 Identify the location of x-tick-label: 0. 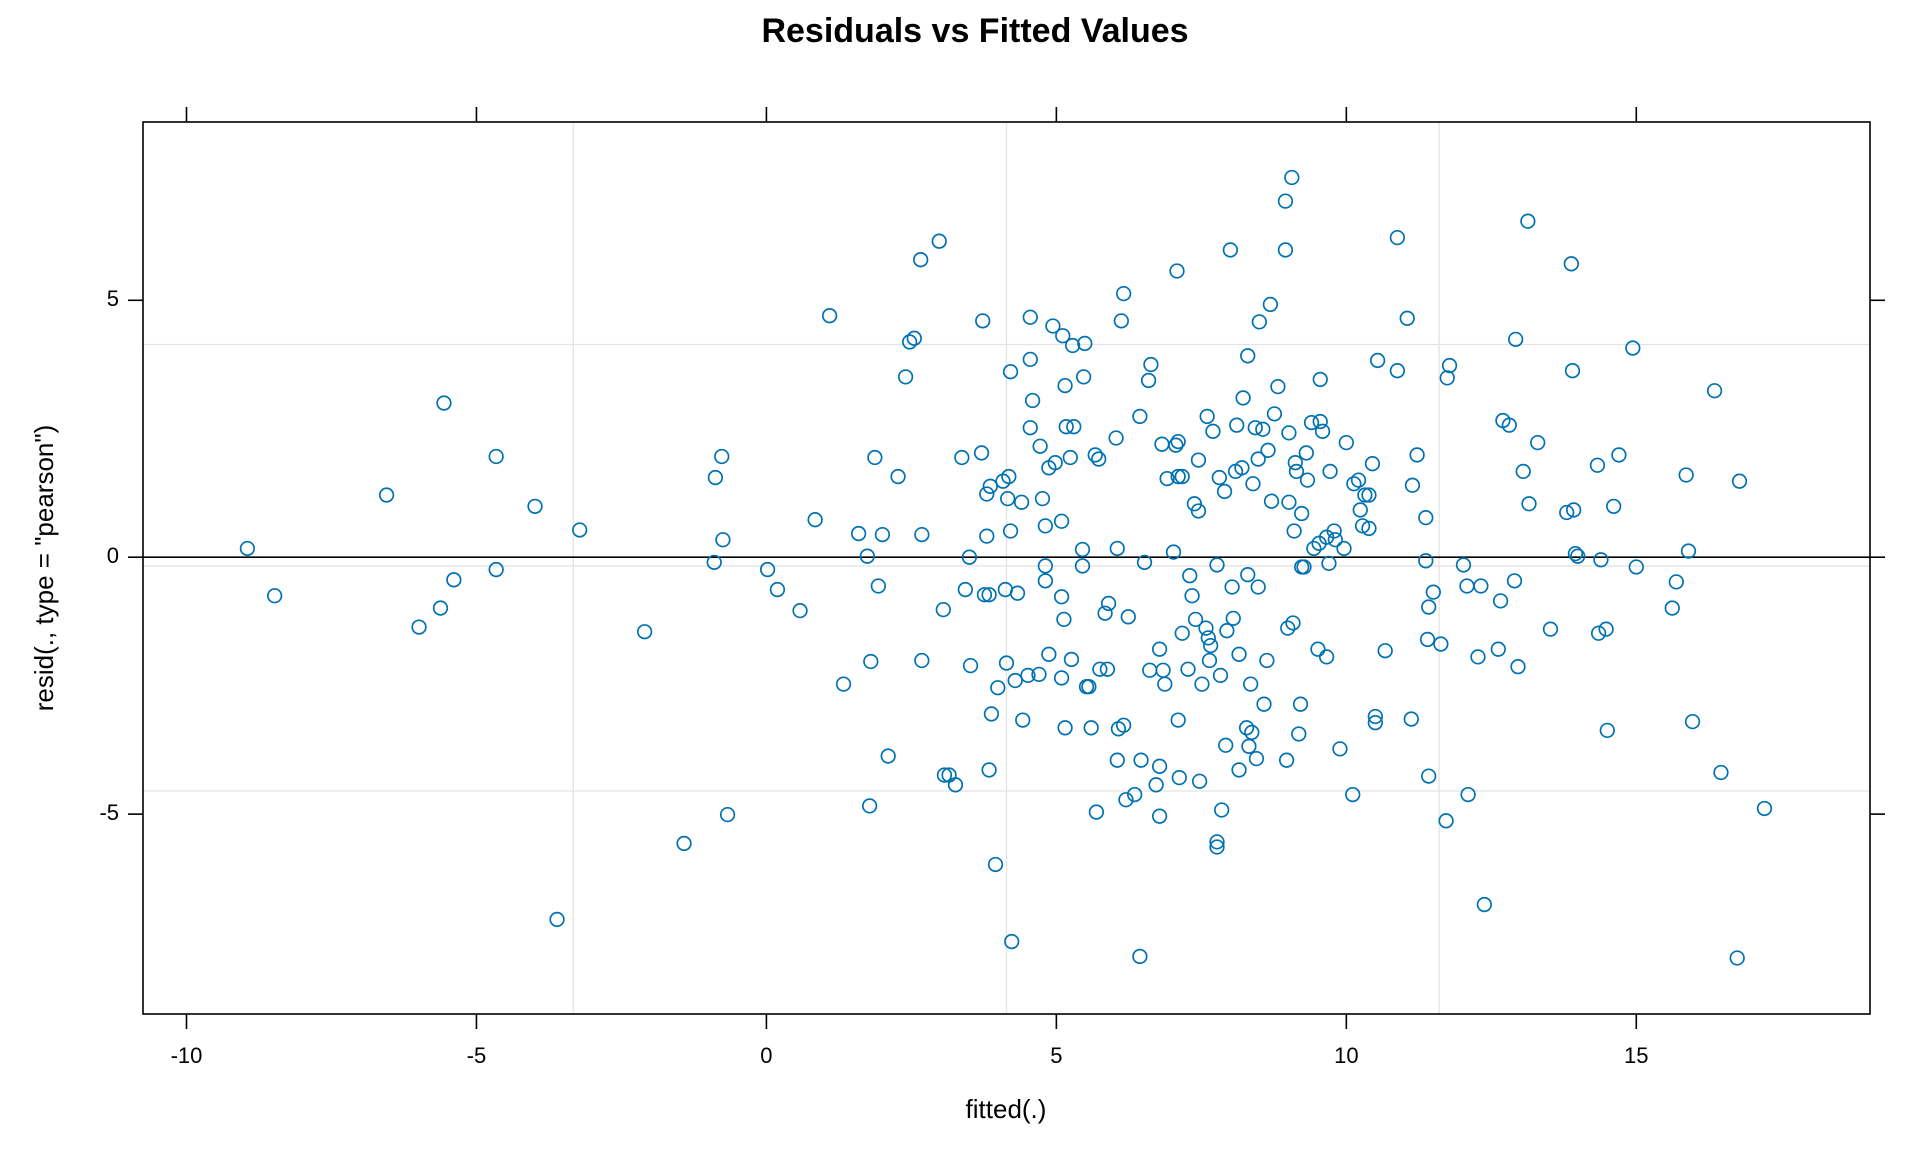
(766, 1055).